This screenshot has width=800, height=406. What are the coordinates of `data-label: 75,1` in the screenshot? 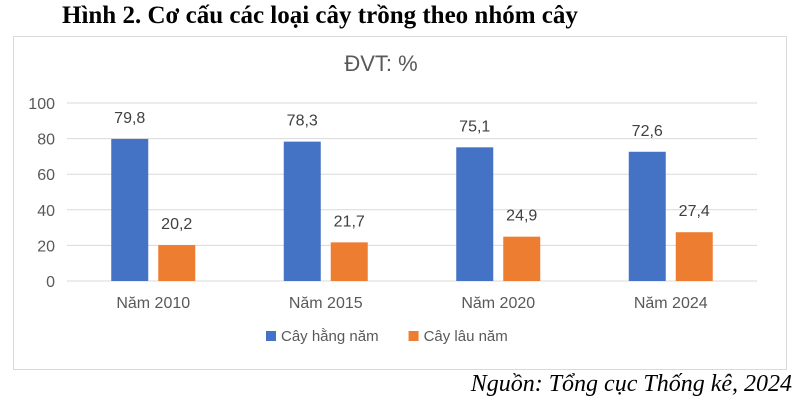 It's located at (474, 126).